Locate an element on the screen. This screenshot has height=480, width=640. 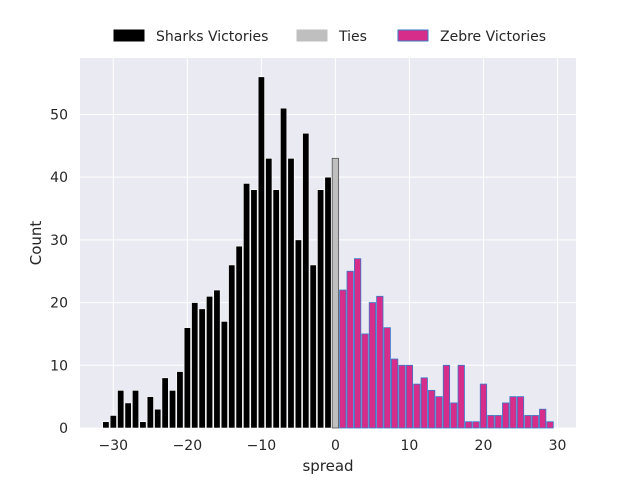
legend-label: Sharks Victories is located at coordinates (212, 37).